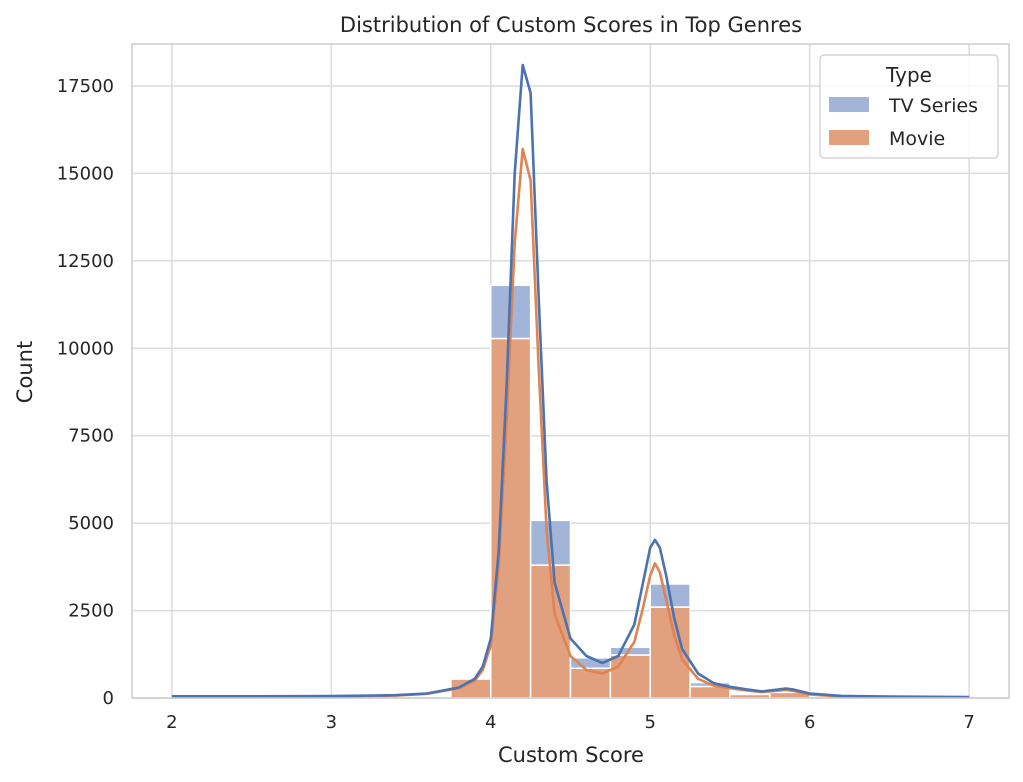 This screenshot has height=782, width=1023. What do you see at coordinates (849, 137) in the screenshot?
I see `legend-swatch-movie` at bounding box center [849, 137].